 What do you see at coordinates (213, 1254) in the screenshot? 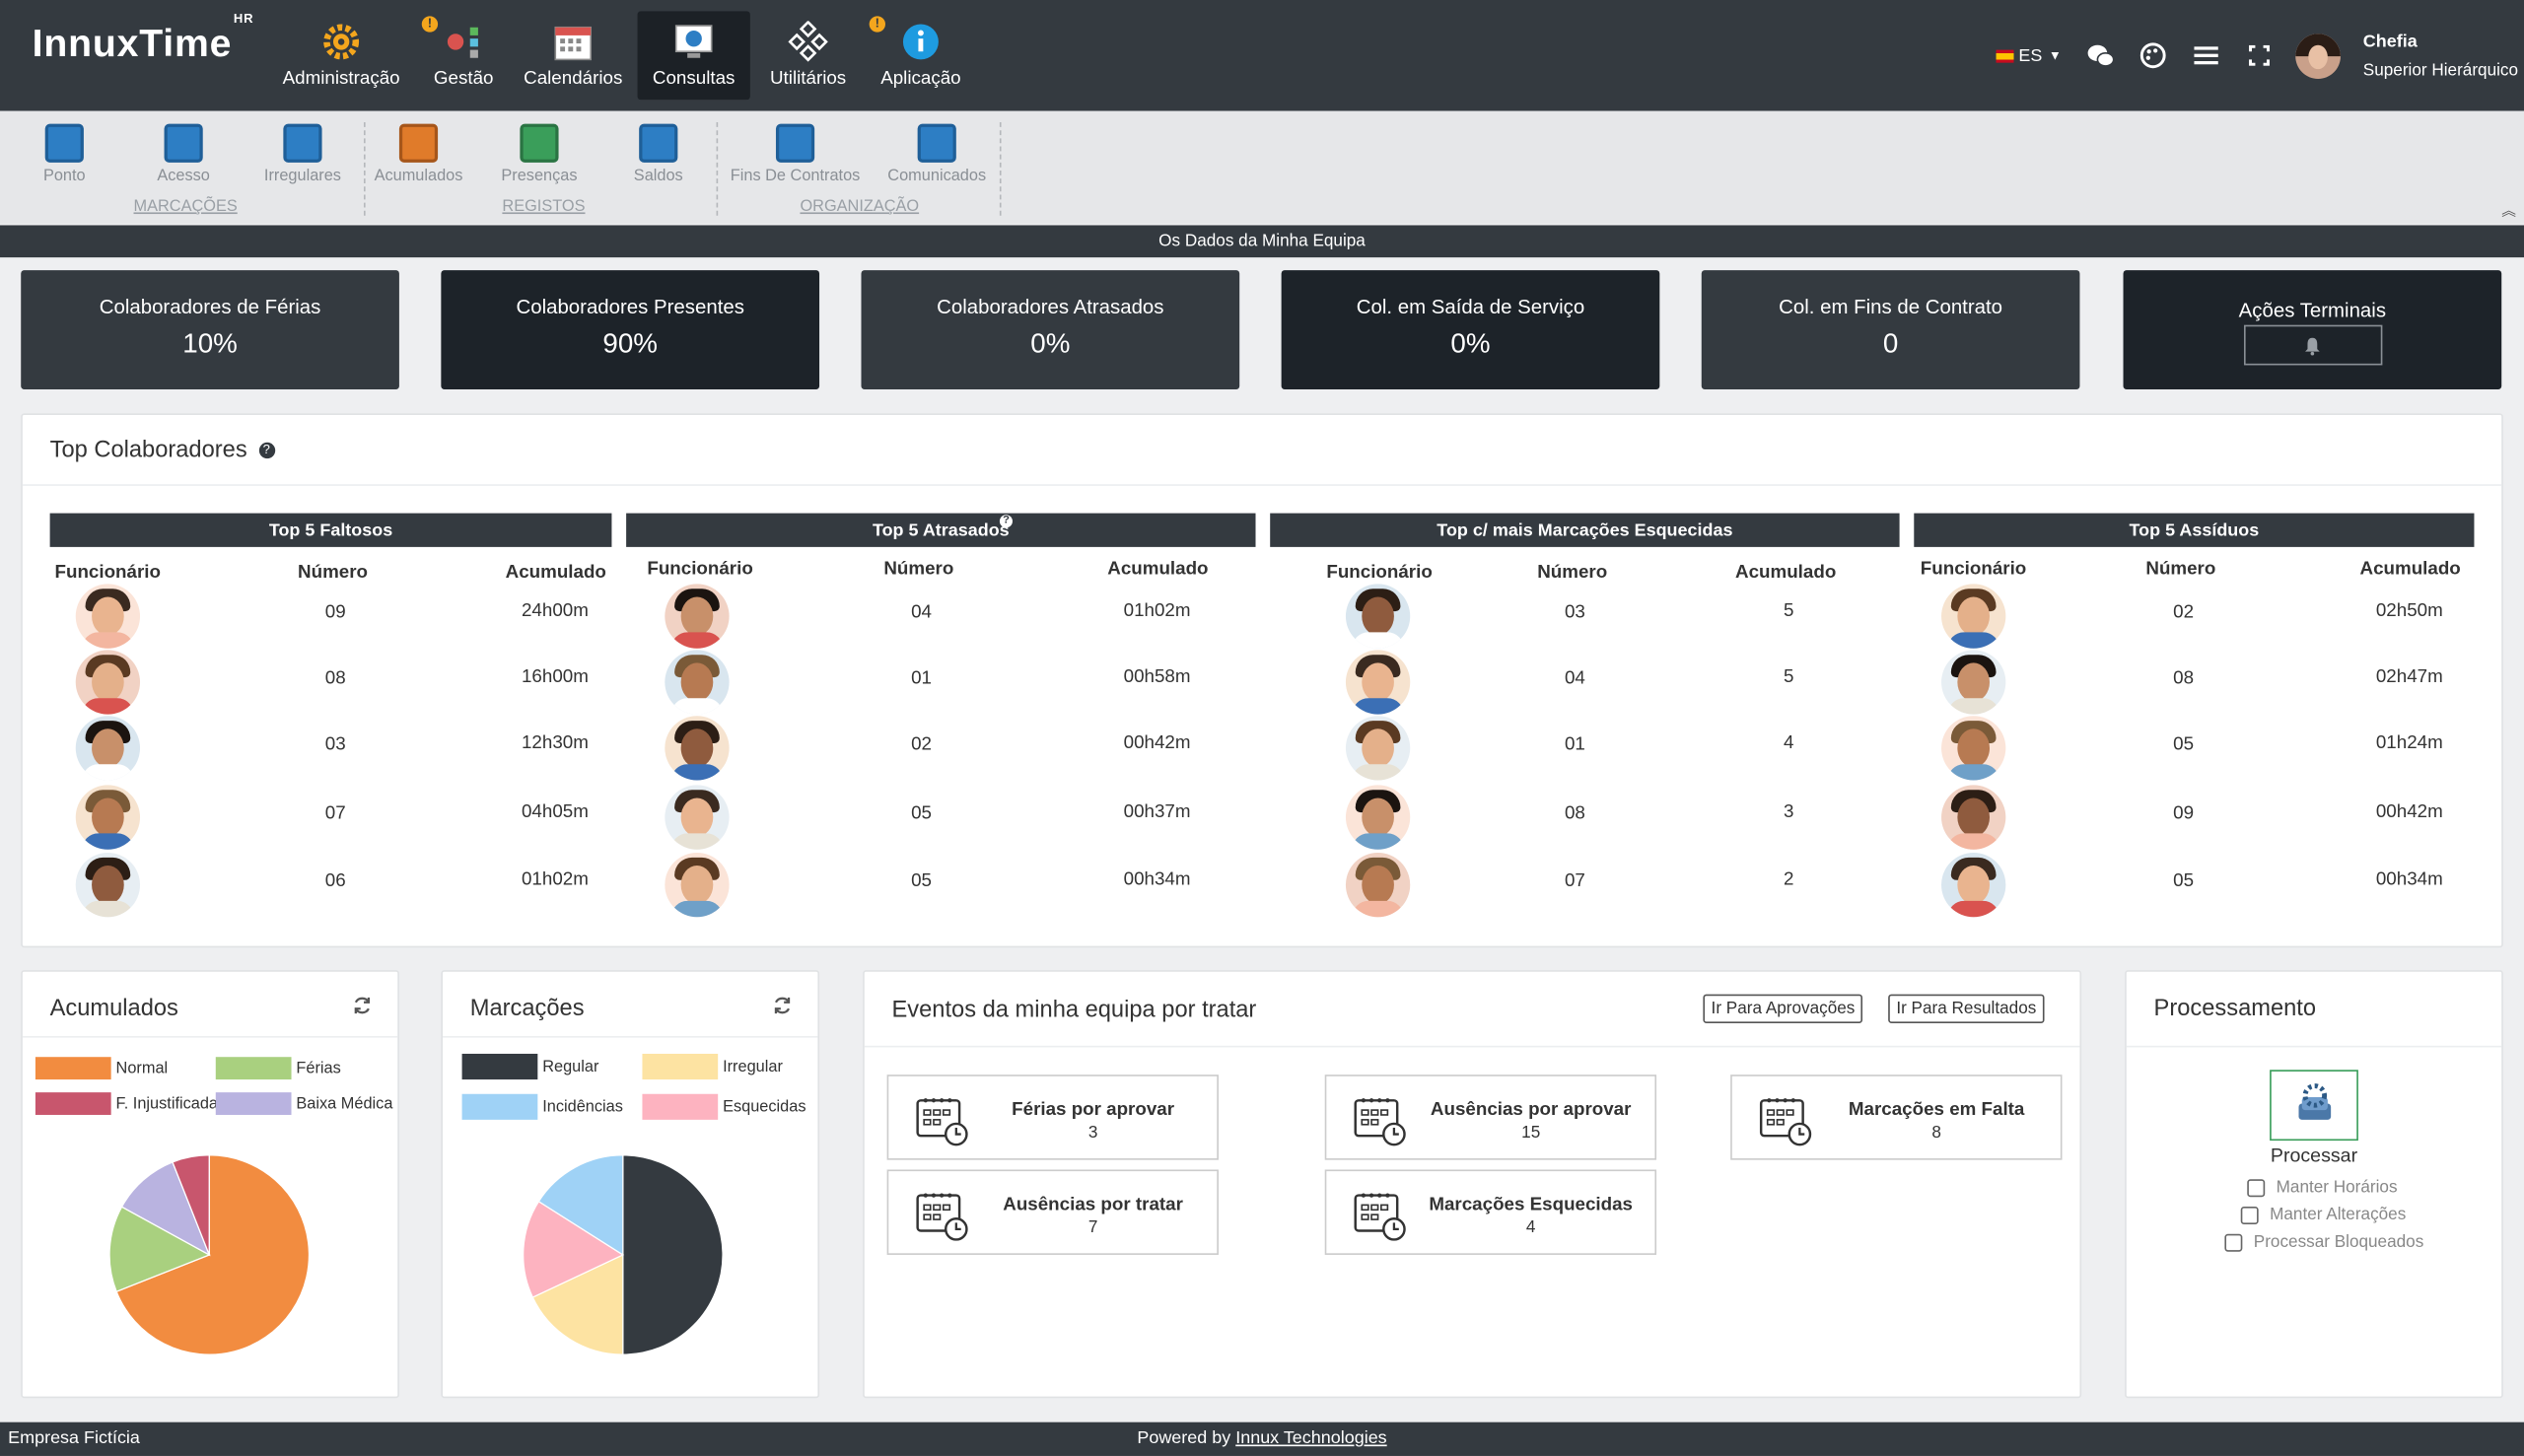
I see `pie-slice-normal` at bounding box center [213, 1254].